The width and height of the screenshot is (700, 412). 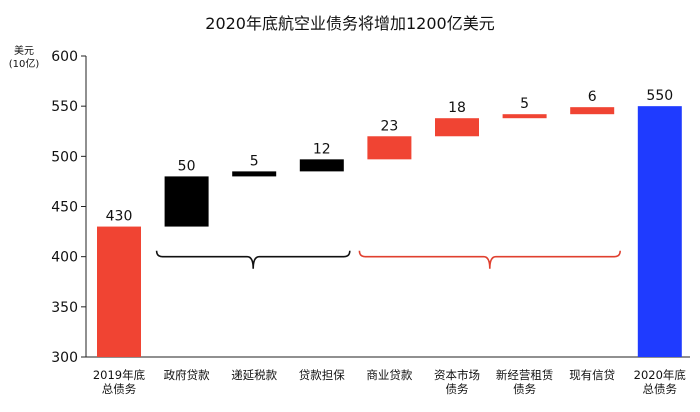 I want to click on data-label: 430, so click(x=119, y=217).